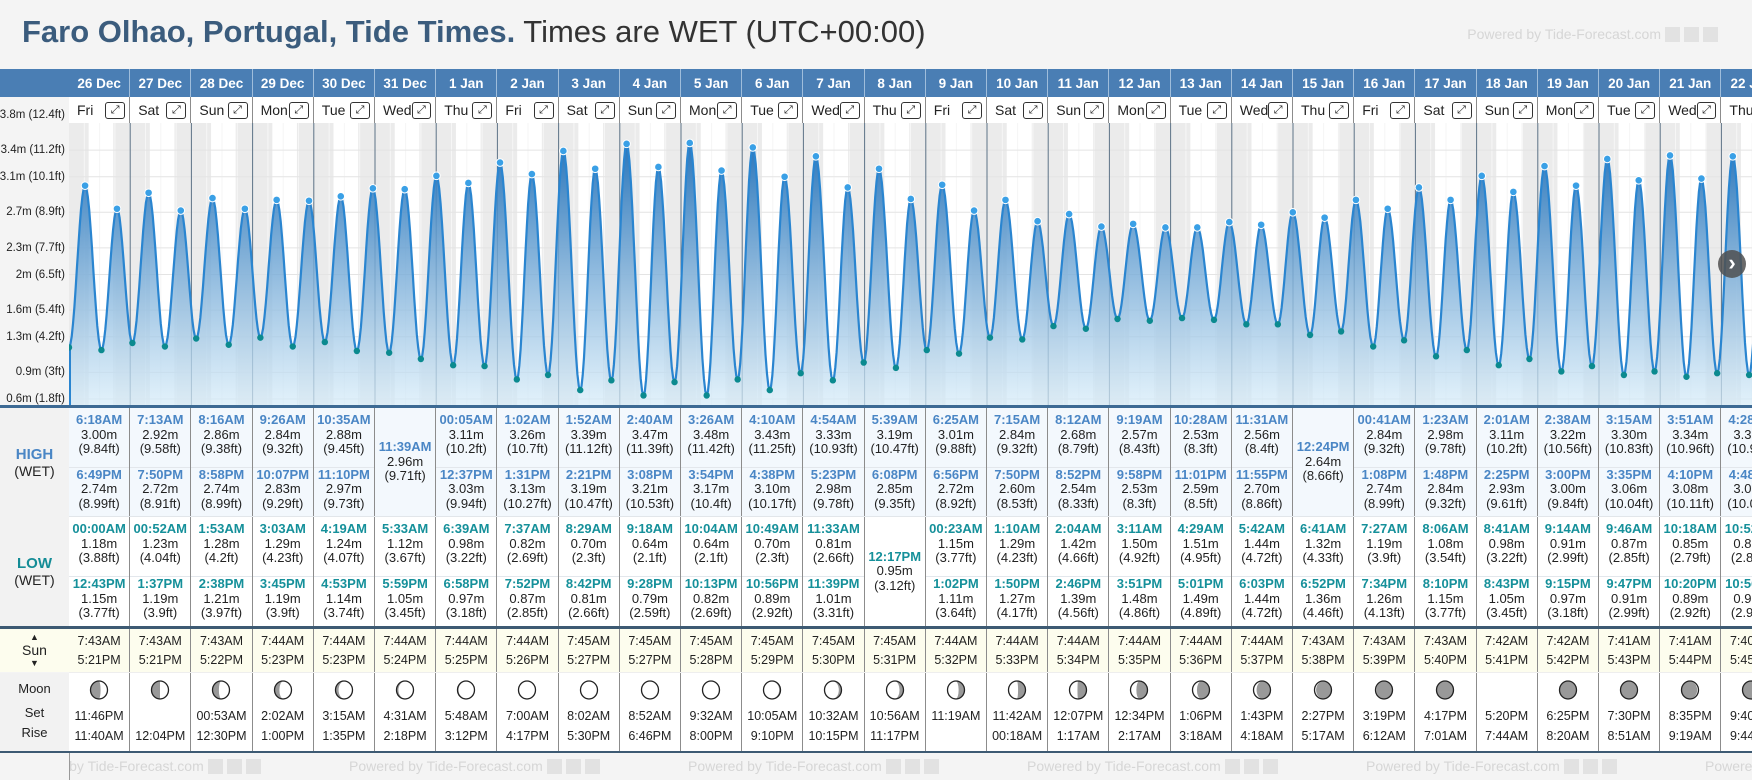 The height and width of the screenshot is (780, 1752). What do you see at coordinates (1445, 83) in the screenshot?
I see `date-label: 17 Jan` at bounding box center [1445, 83].